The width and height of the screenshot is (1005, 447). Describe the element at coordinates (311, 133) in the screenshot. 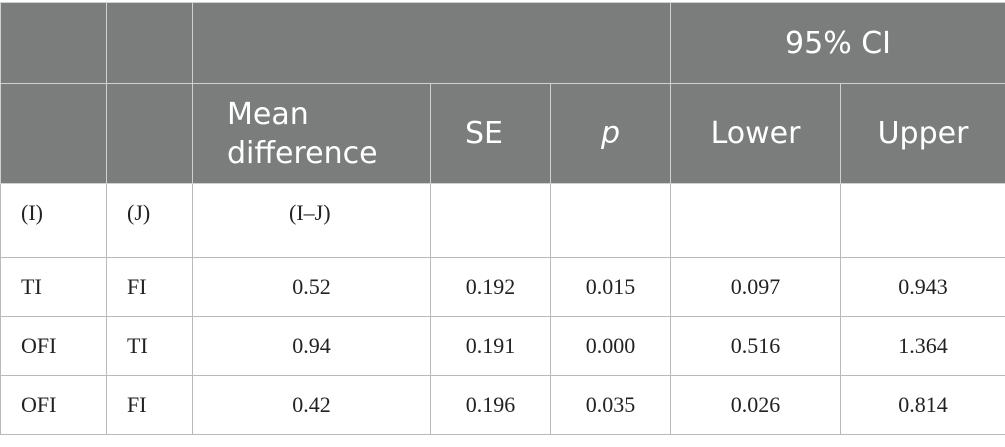

I see `mean-difference-header: Mean difference` at that location.